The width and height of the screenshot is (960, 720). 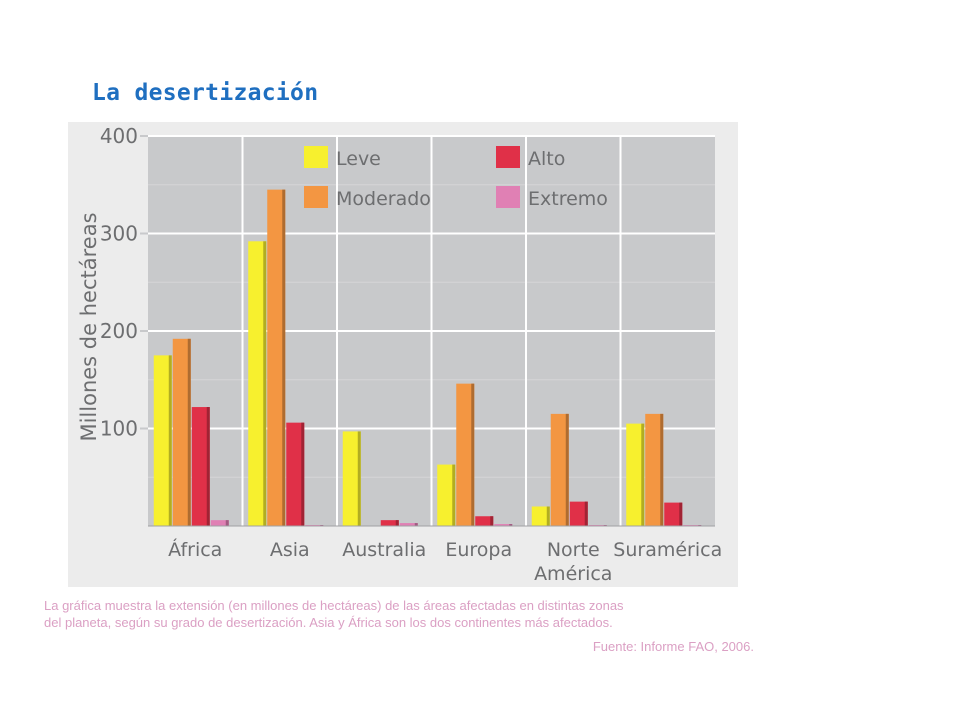 What do you see at coordinates (119, 429) in the screenshot?
I see `y-tick-label: 100` at bounding box center [119, 429].